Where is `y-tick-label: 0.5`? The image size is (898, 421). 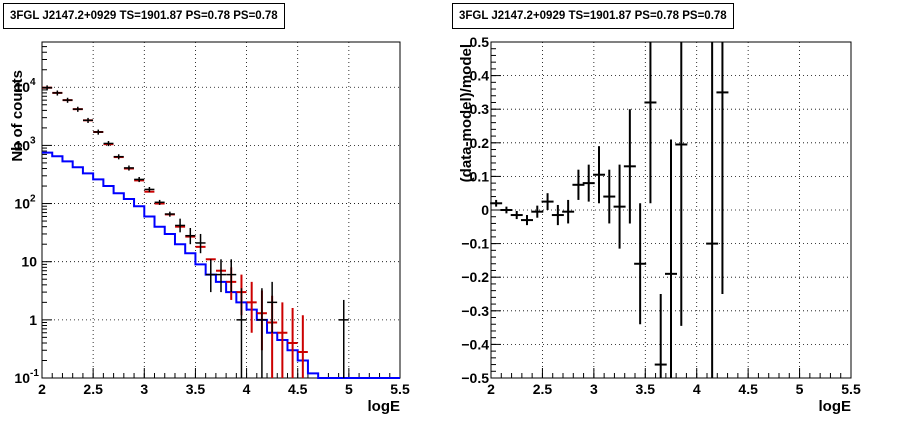
y-tick-label: 0.5 is located at coordinates (480, 42).